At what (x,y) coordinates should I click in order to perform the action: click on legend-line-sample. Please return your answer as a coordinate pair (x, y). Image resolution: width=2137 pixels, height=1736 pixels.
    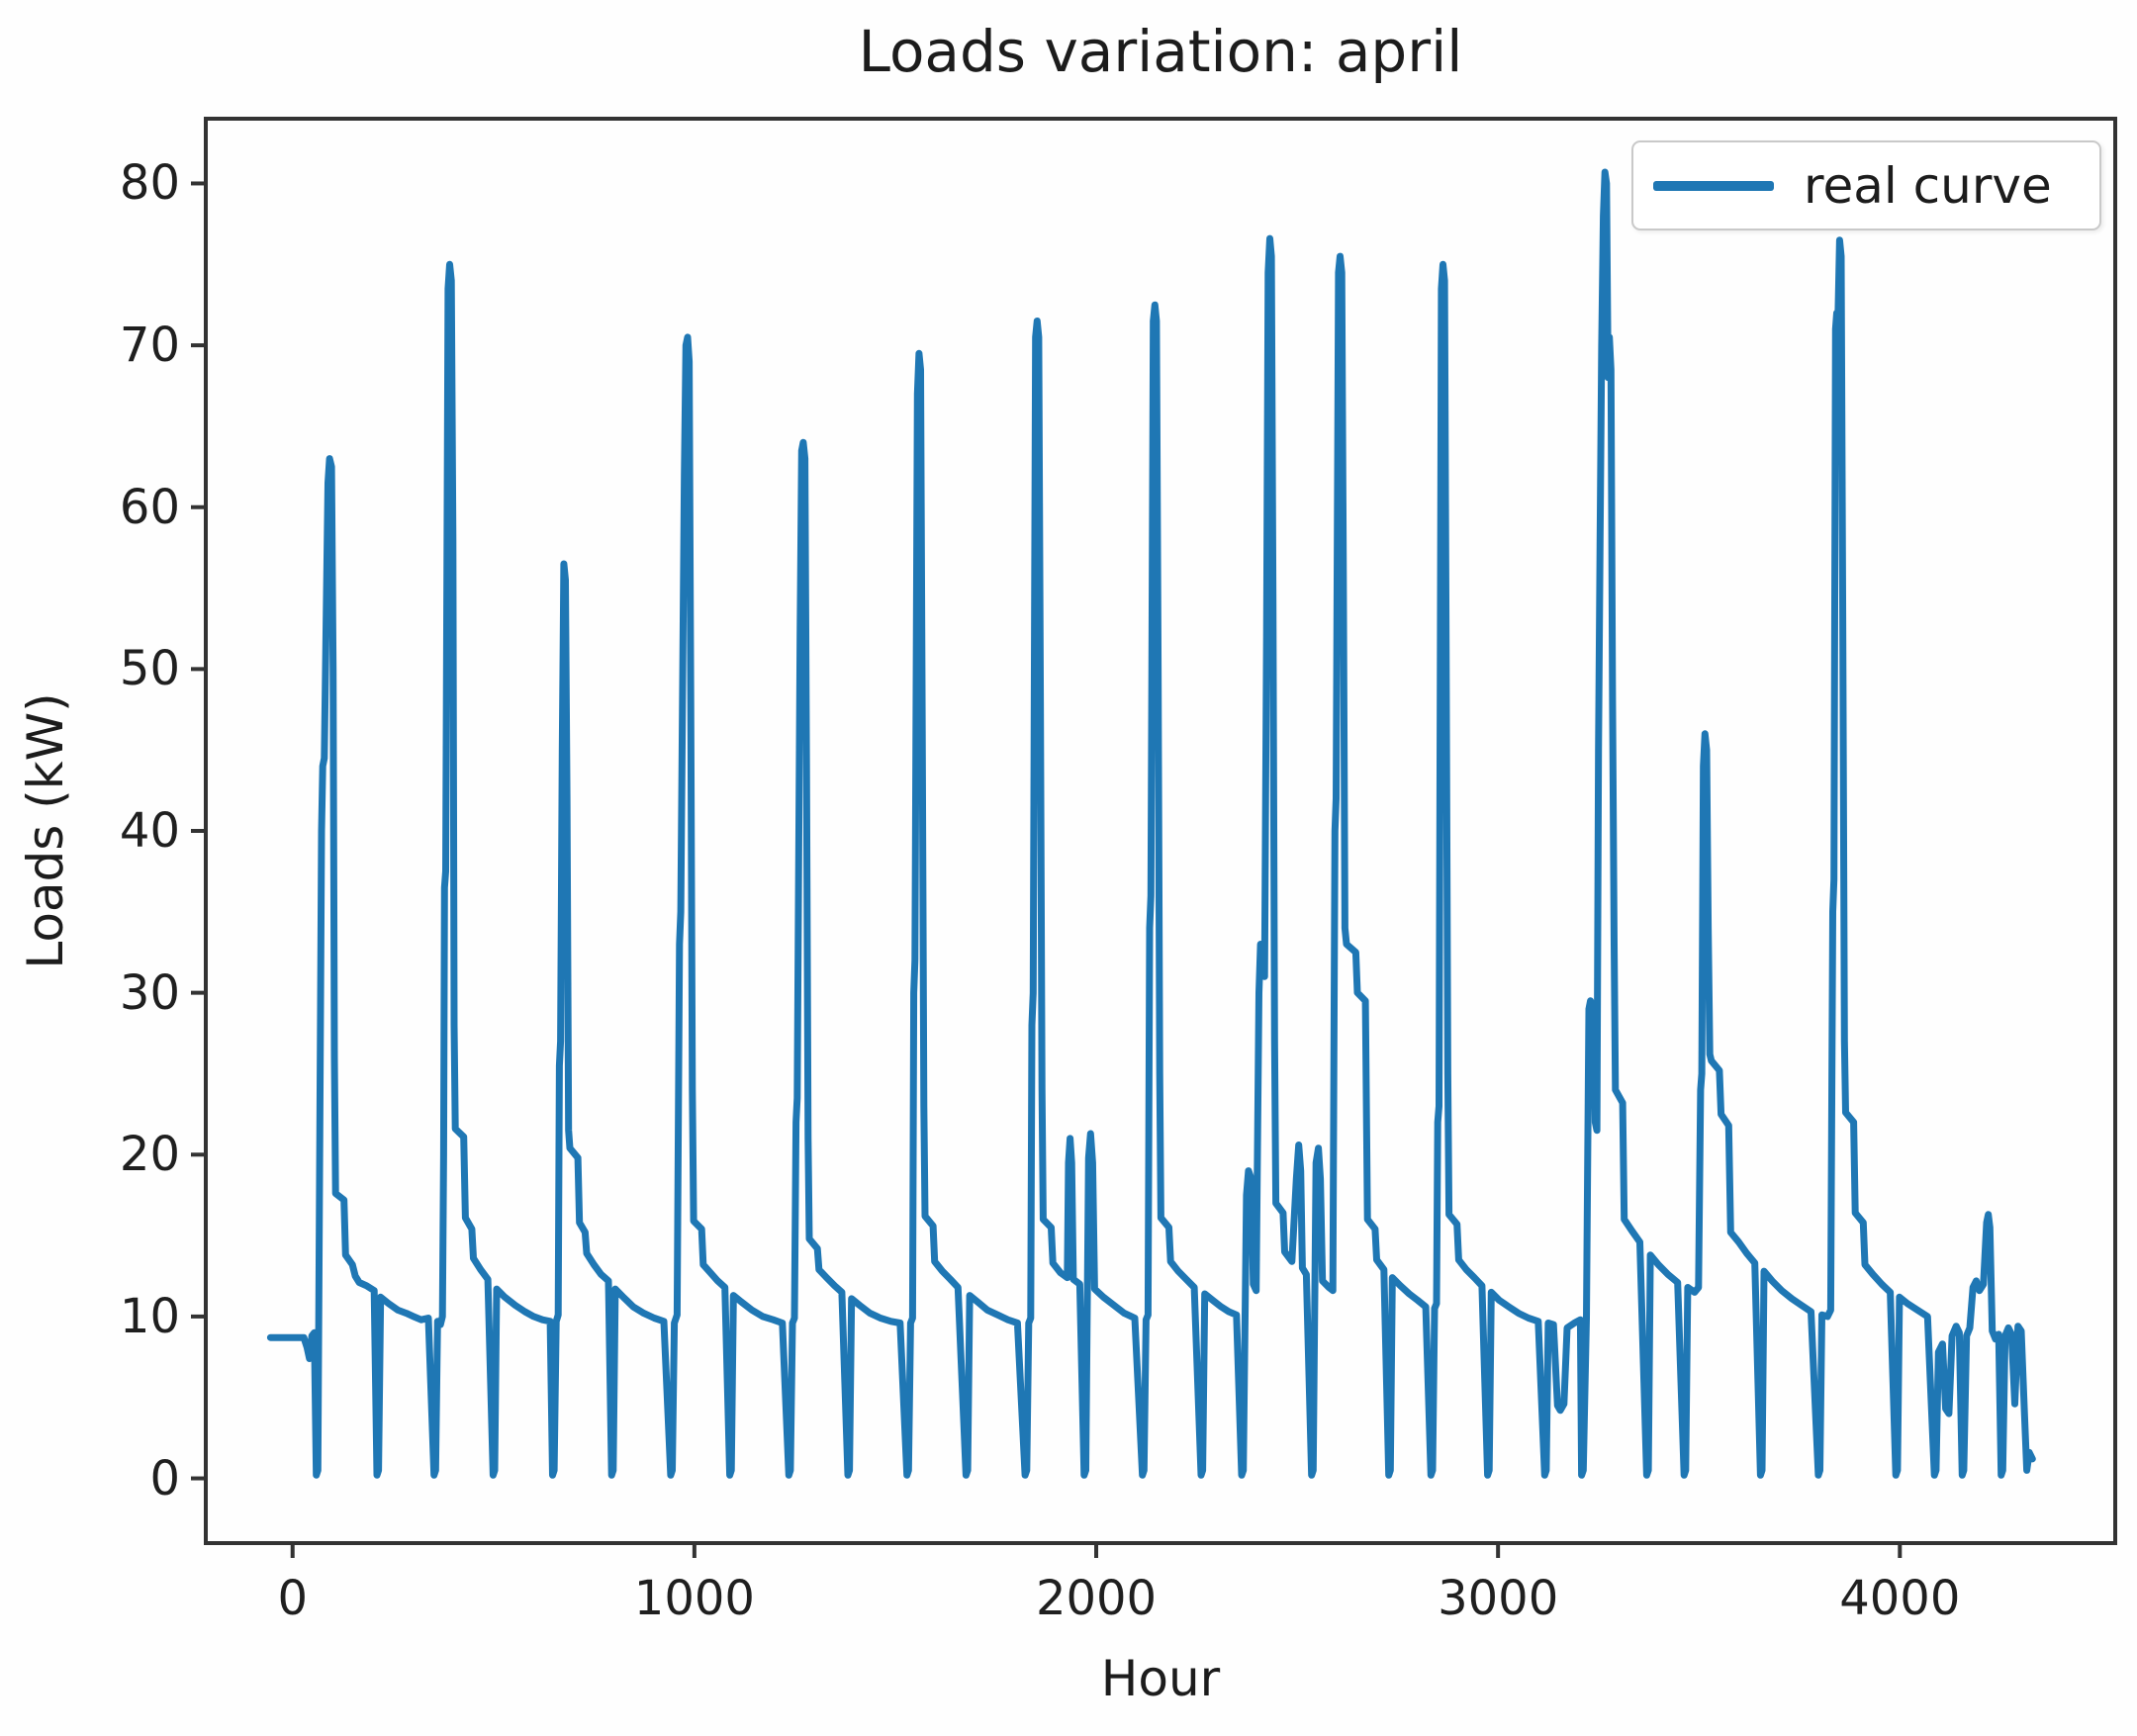
    Looking at the image, I should click on (1713, 185).